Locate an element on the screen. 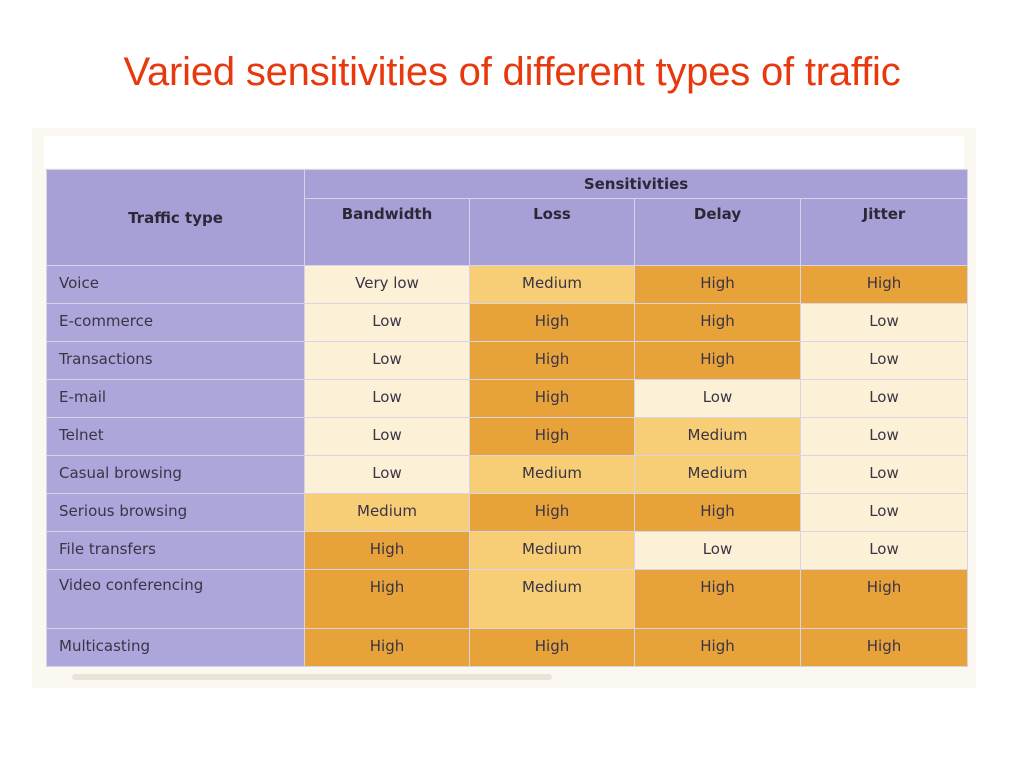 This screenshot has height=768, width=1024. table-row: File transfers High Medium Low Low is located at coordinates (507, 550).